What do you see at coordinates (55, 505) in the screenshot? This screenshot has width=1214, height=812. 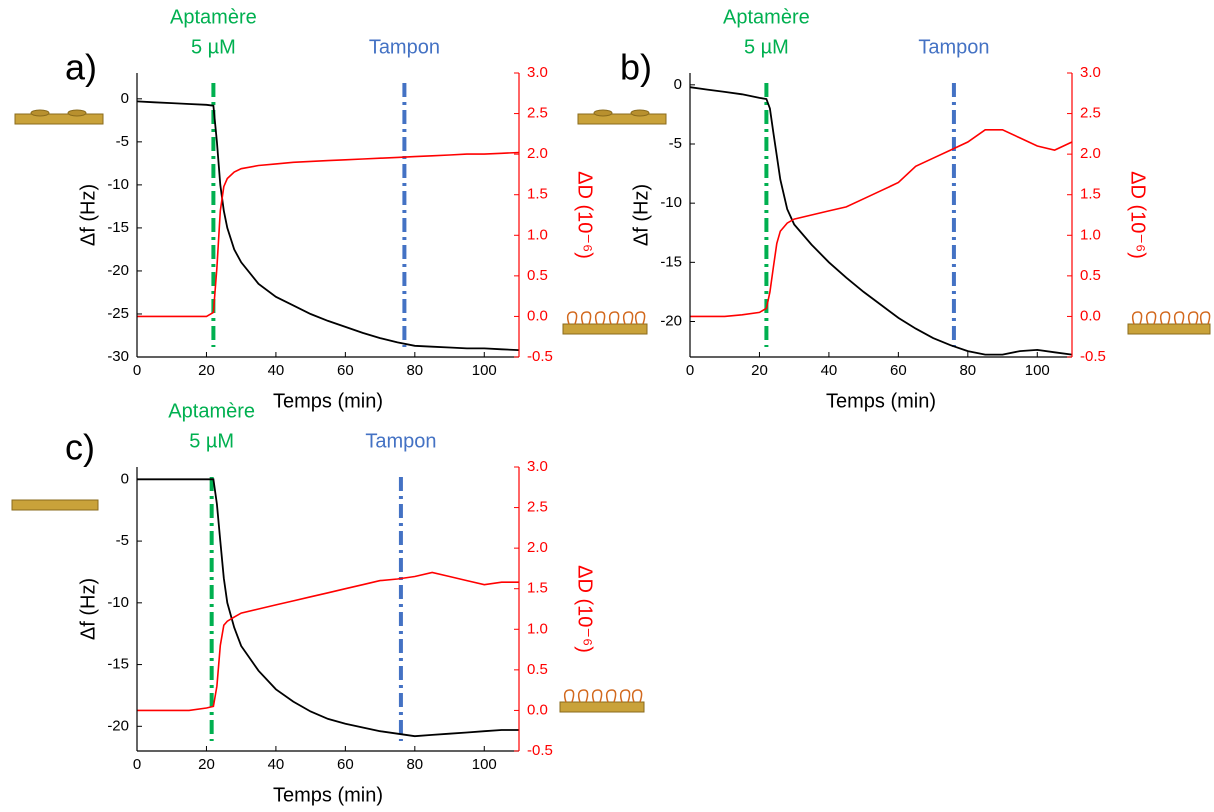 I see `flat-surface-icon` at bounding box center [55, 505].